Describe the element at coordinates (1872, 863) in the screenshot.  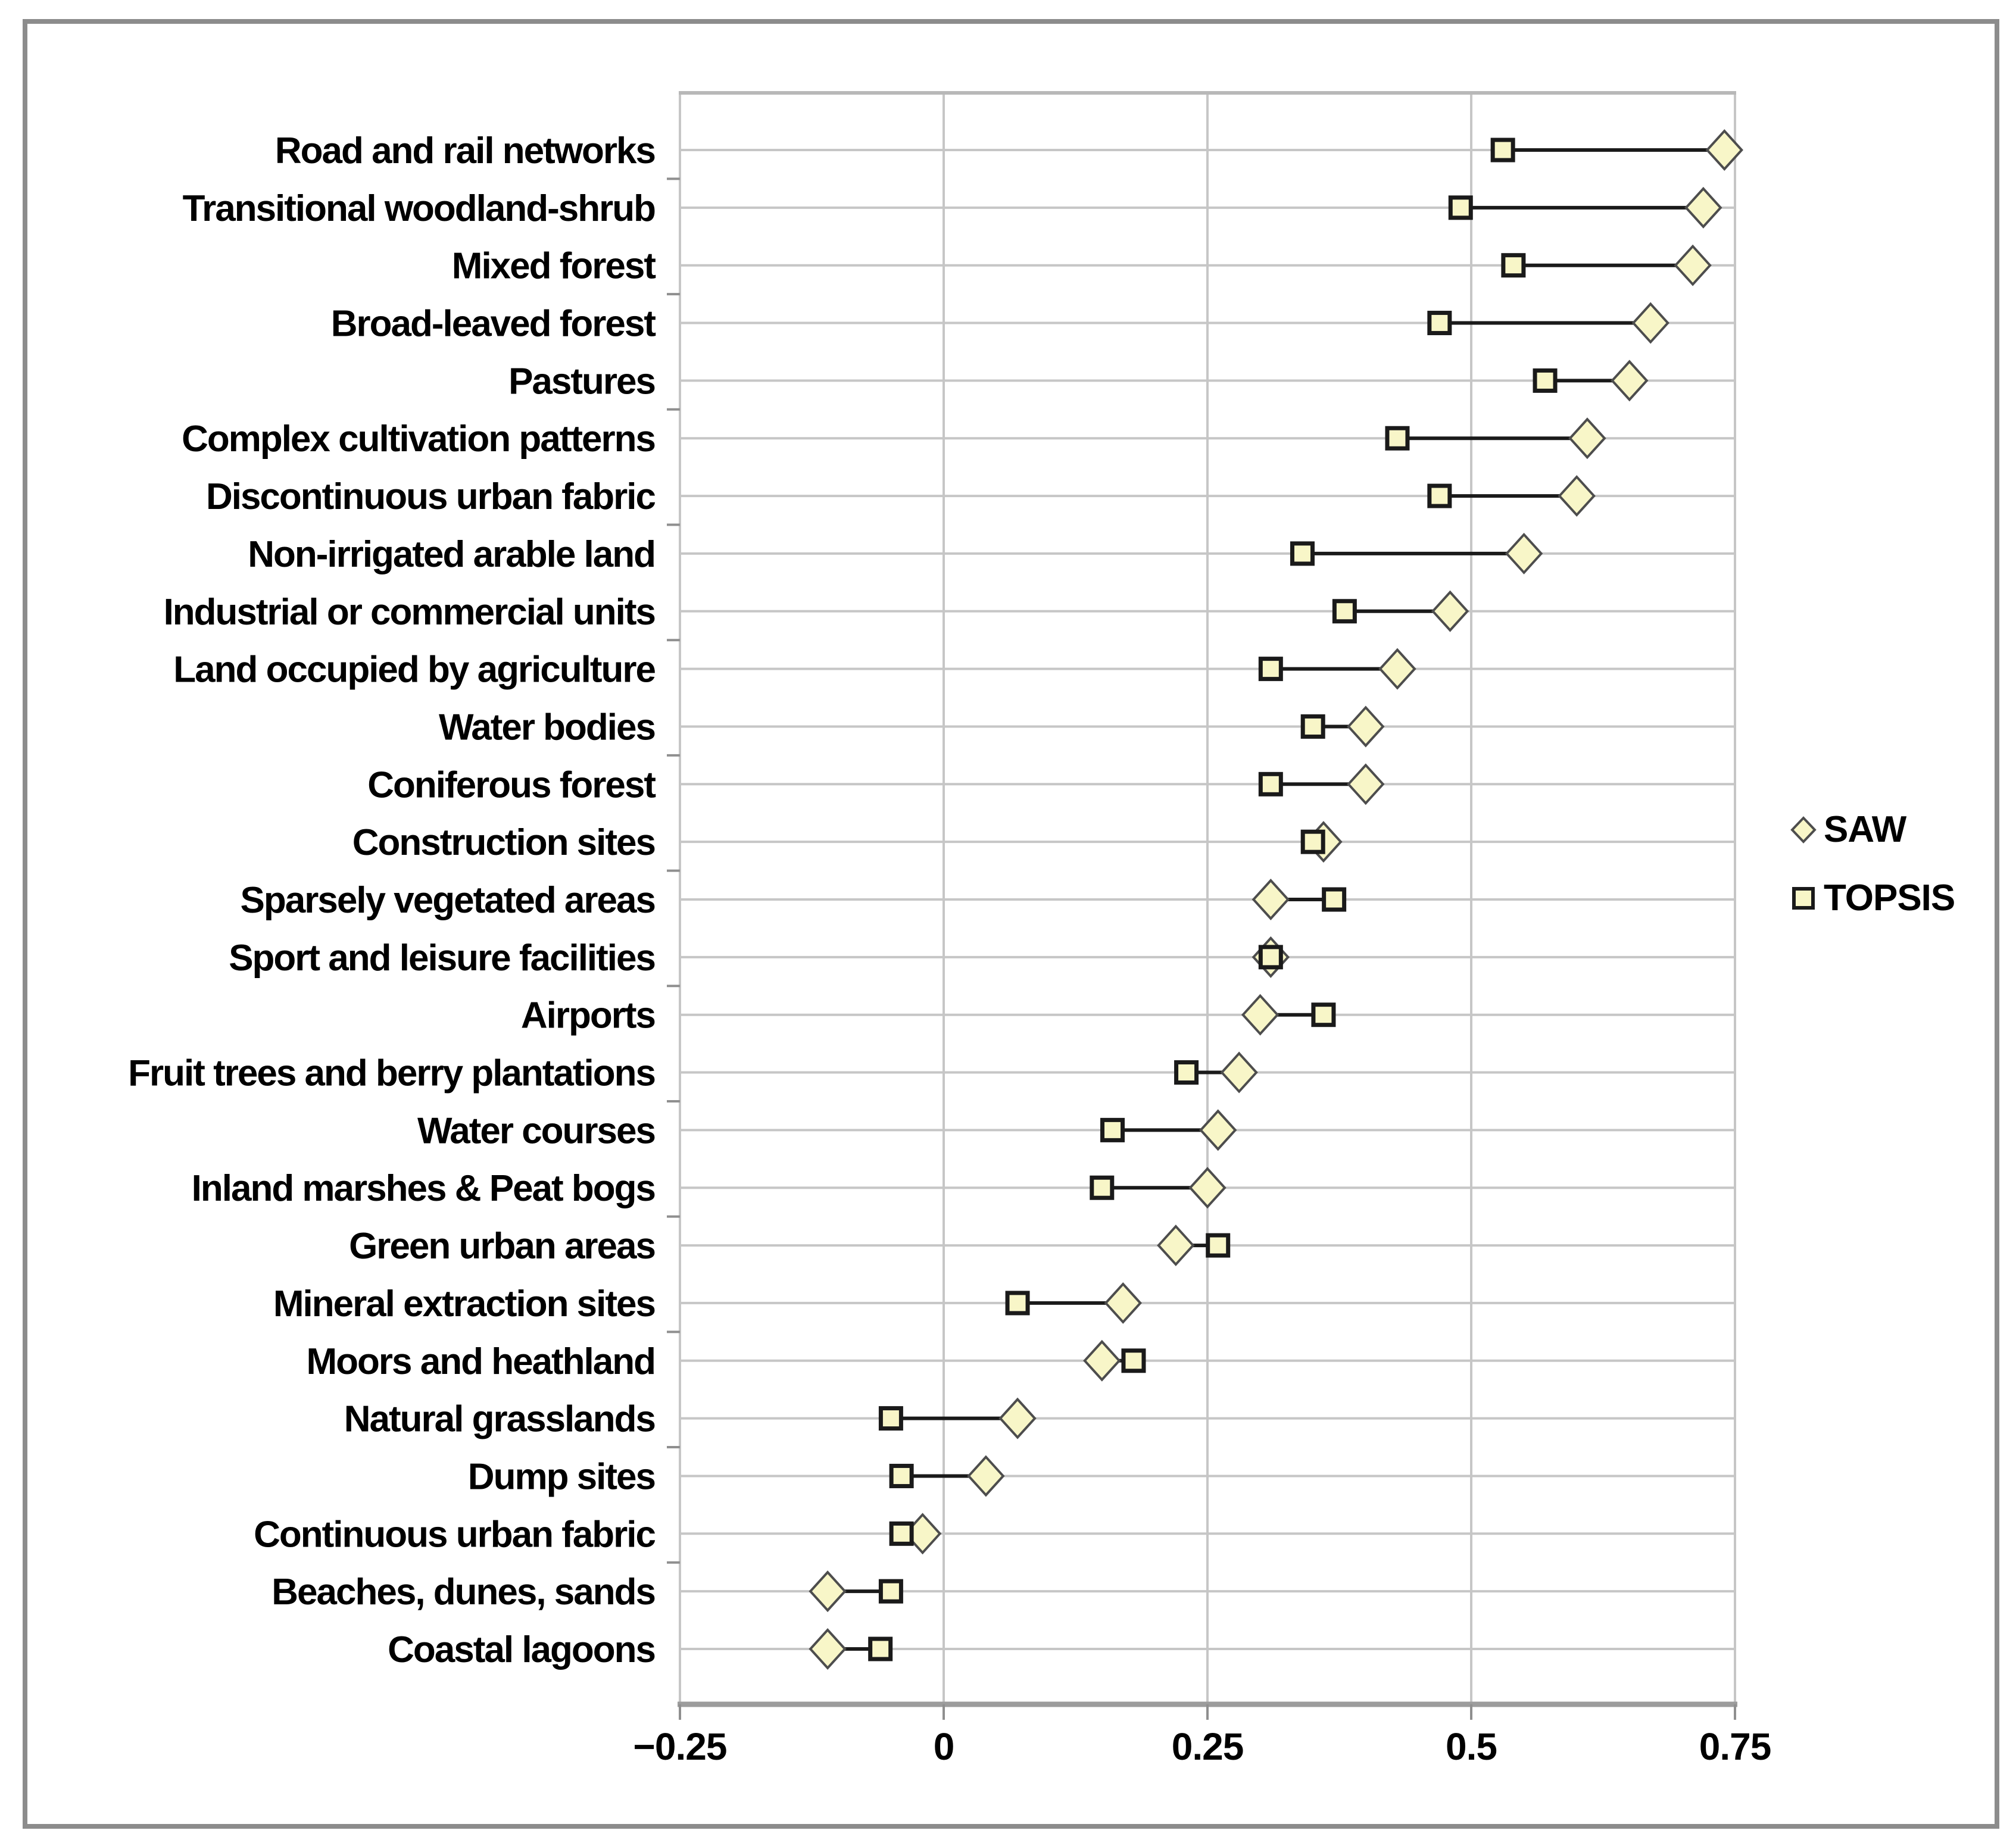
I see `chart-legend: SAW TOPSIS` at that location.